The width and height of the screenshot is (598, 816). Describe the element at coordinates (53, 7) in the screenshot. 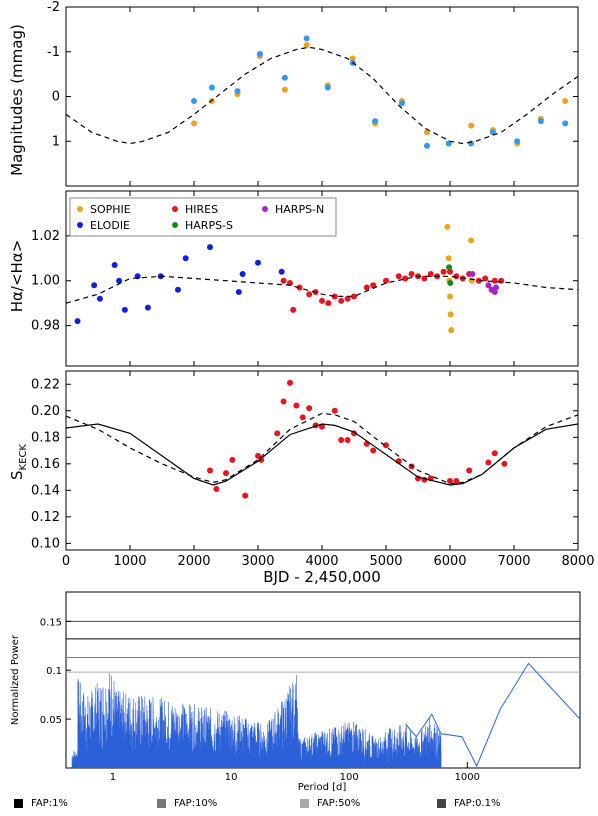

I see `photometry-ytick-label: -2` at that location.